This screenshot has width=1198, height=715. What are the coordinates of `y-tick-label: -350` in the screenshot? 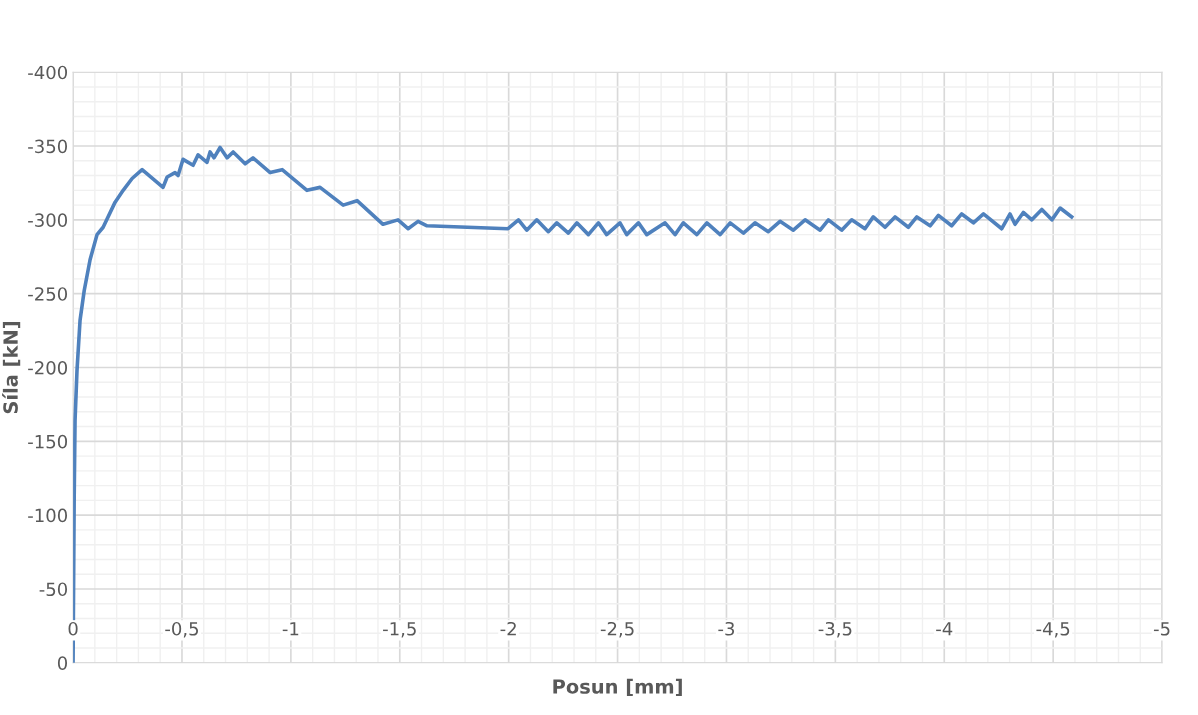 It's located at (48, 146).